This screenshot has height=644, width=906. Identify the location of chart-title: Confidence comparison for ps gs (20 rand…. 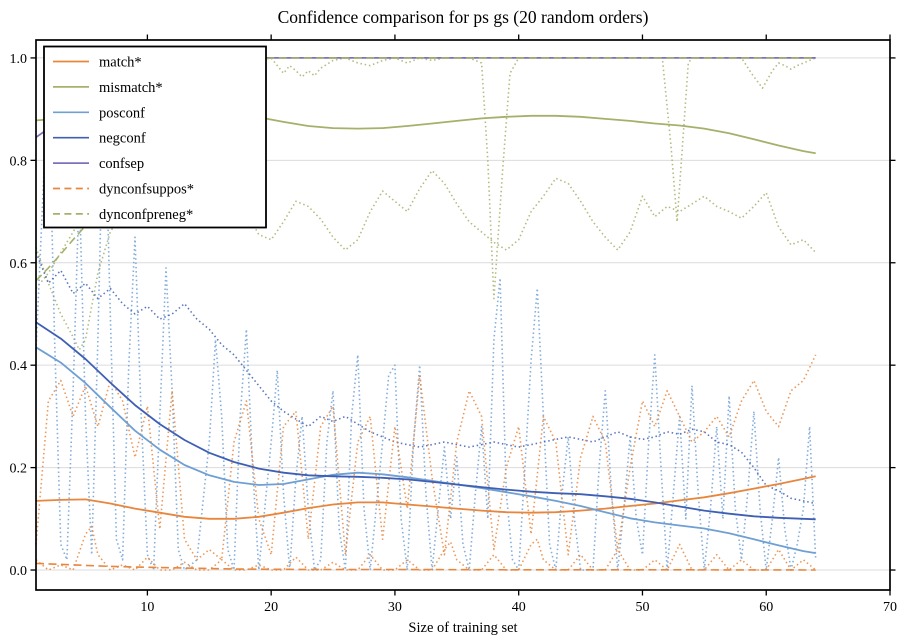
(463, 17).